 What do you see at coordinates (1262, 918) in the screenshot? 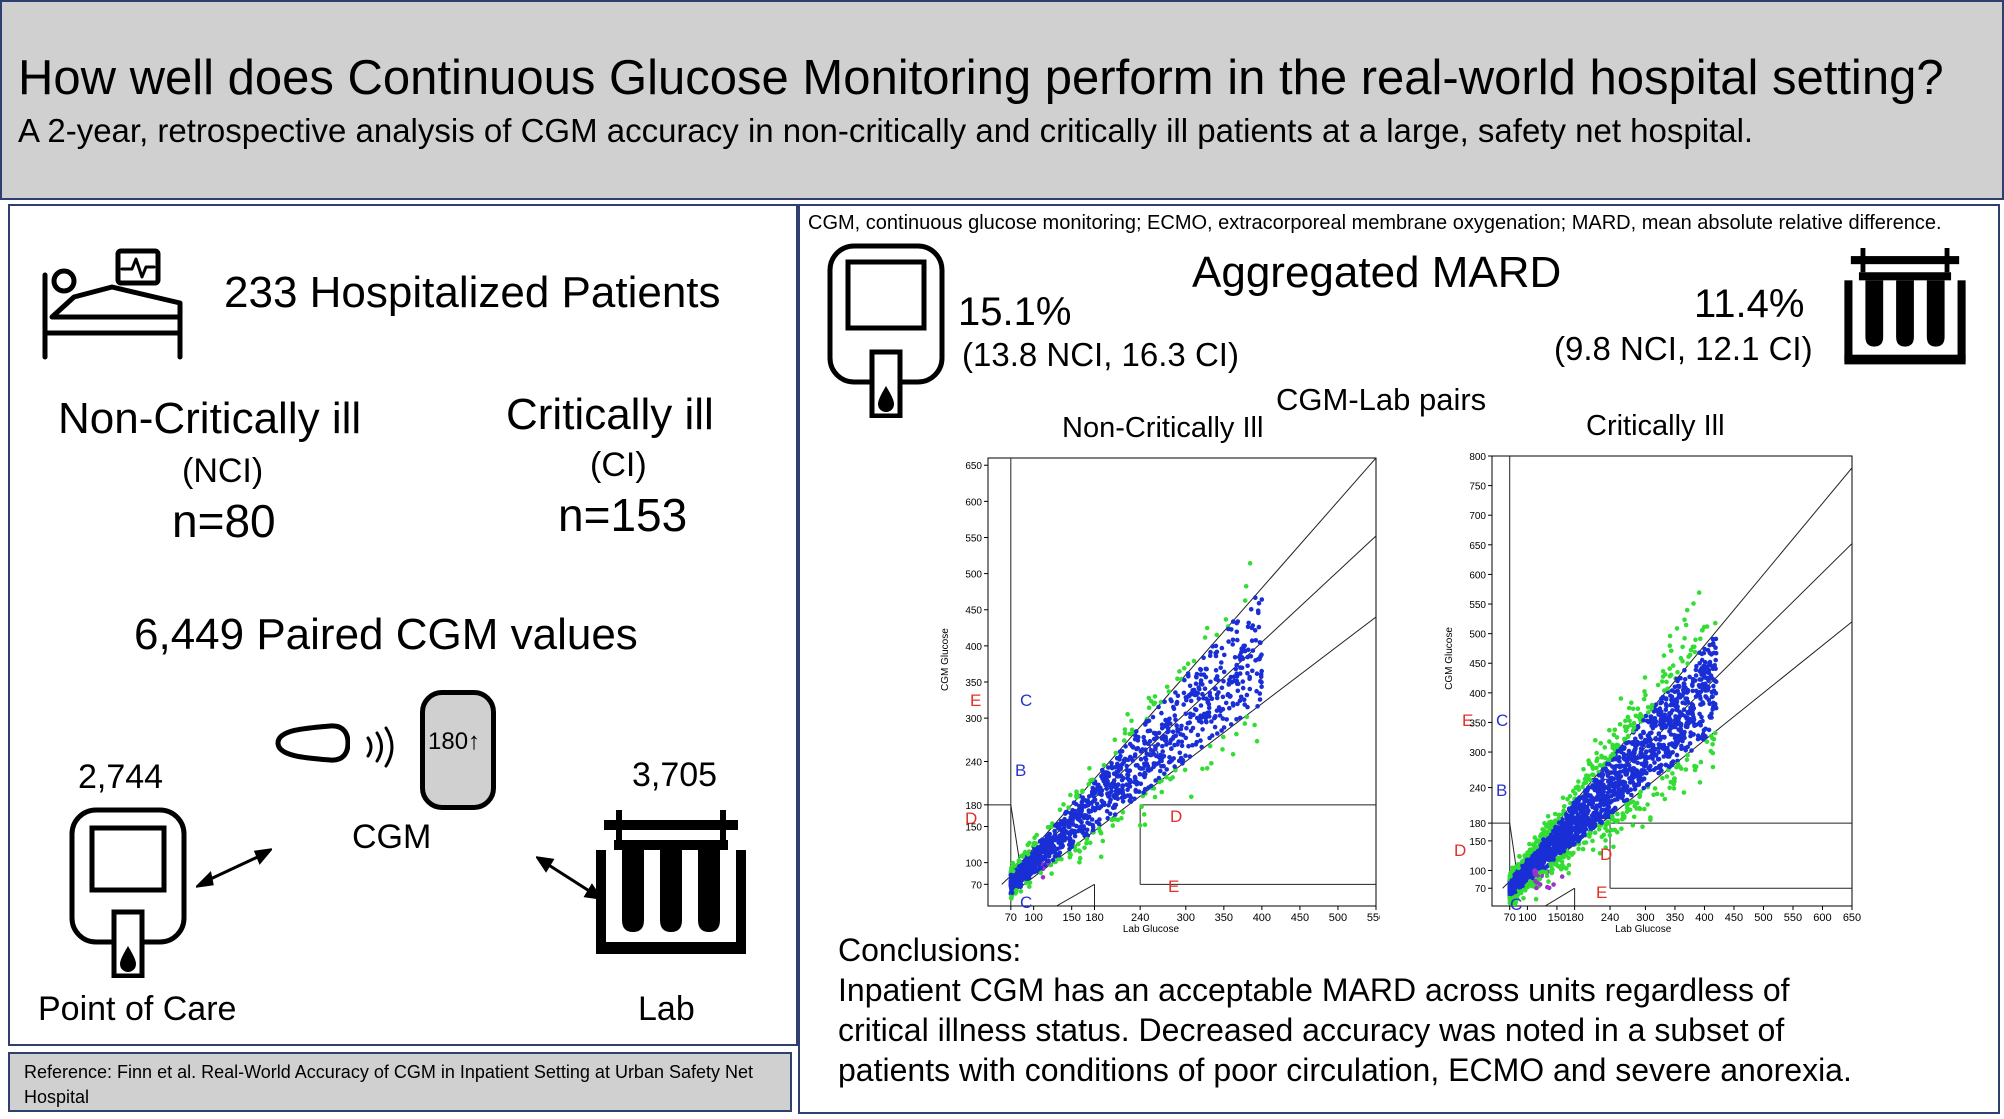
I see `x-tick-label: 400` at bounding box center [1262, 918].